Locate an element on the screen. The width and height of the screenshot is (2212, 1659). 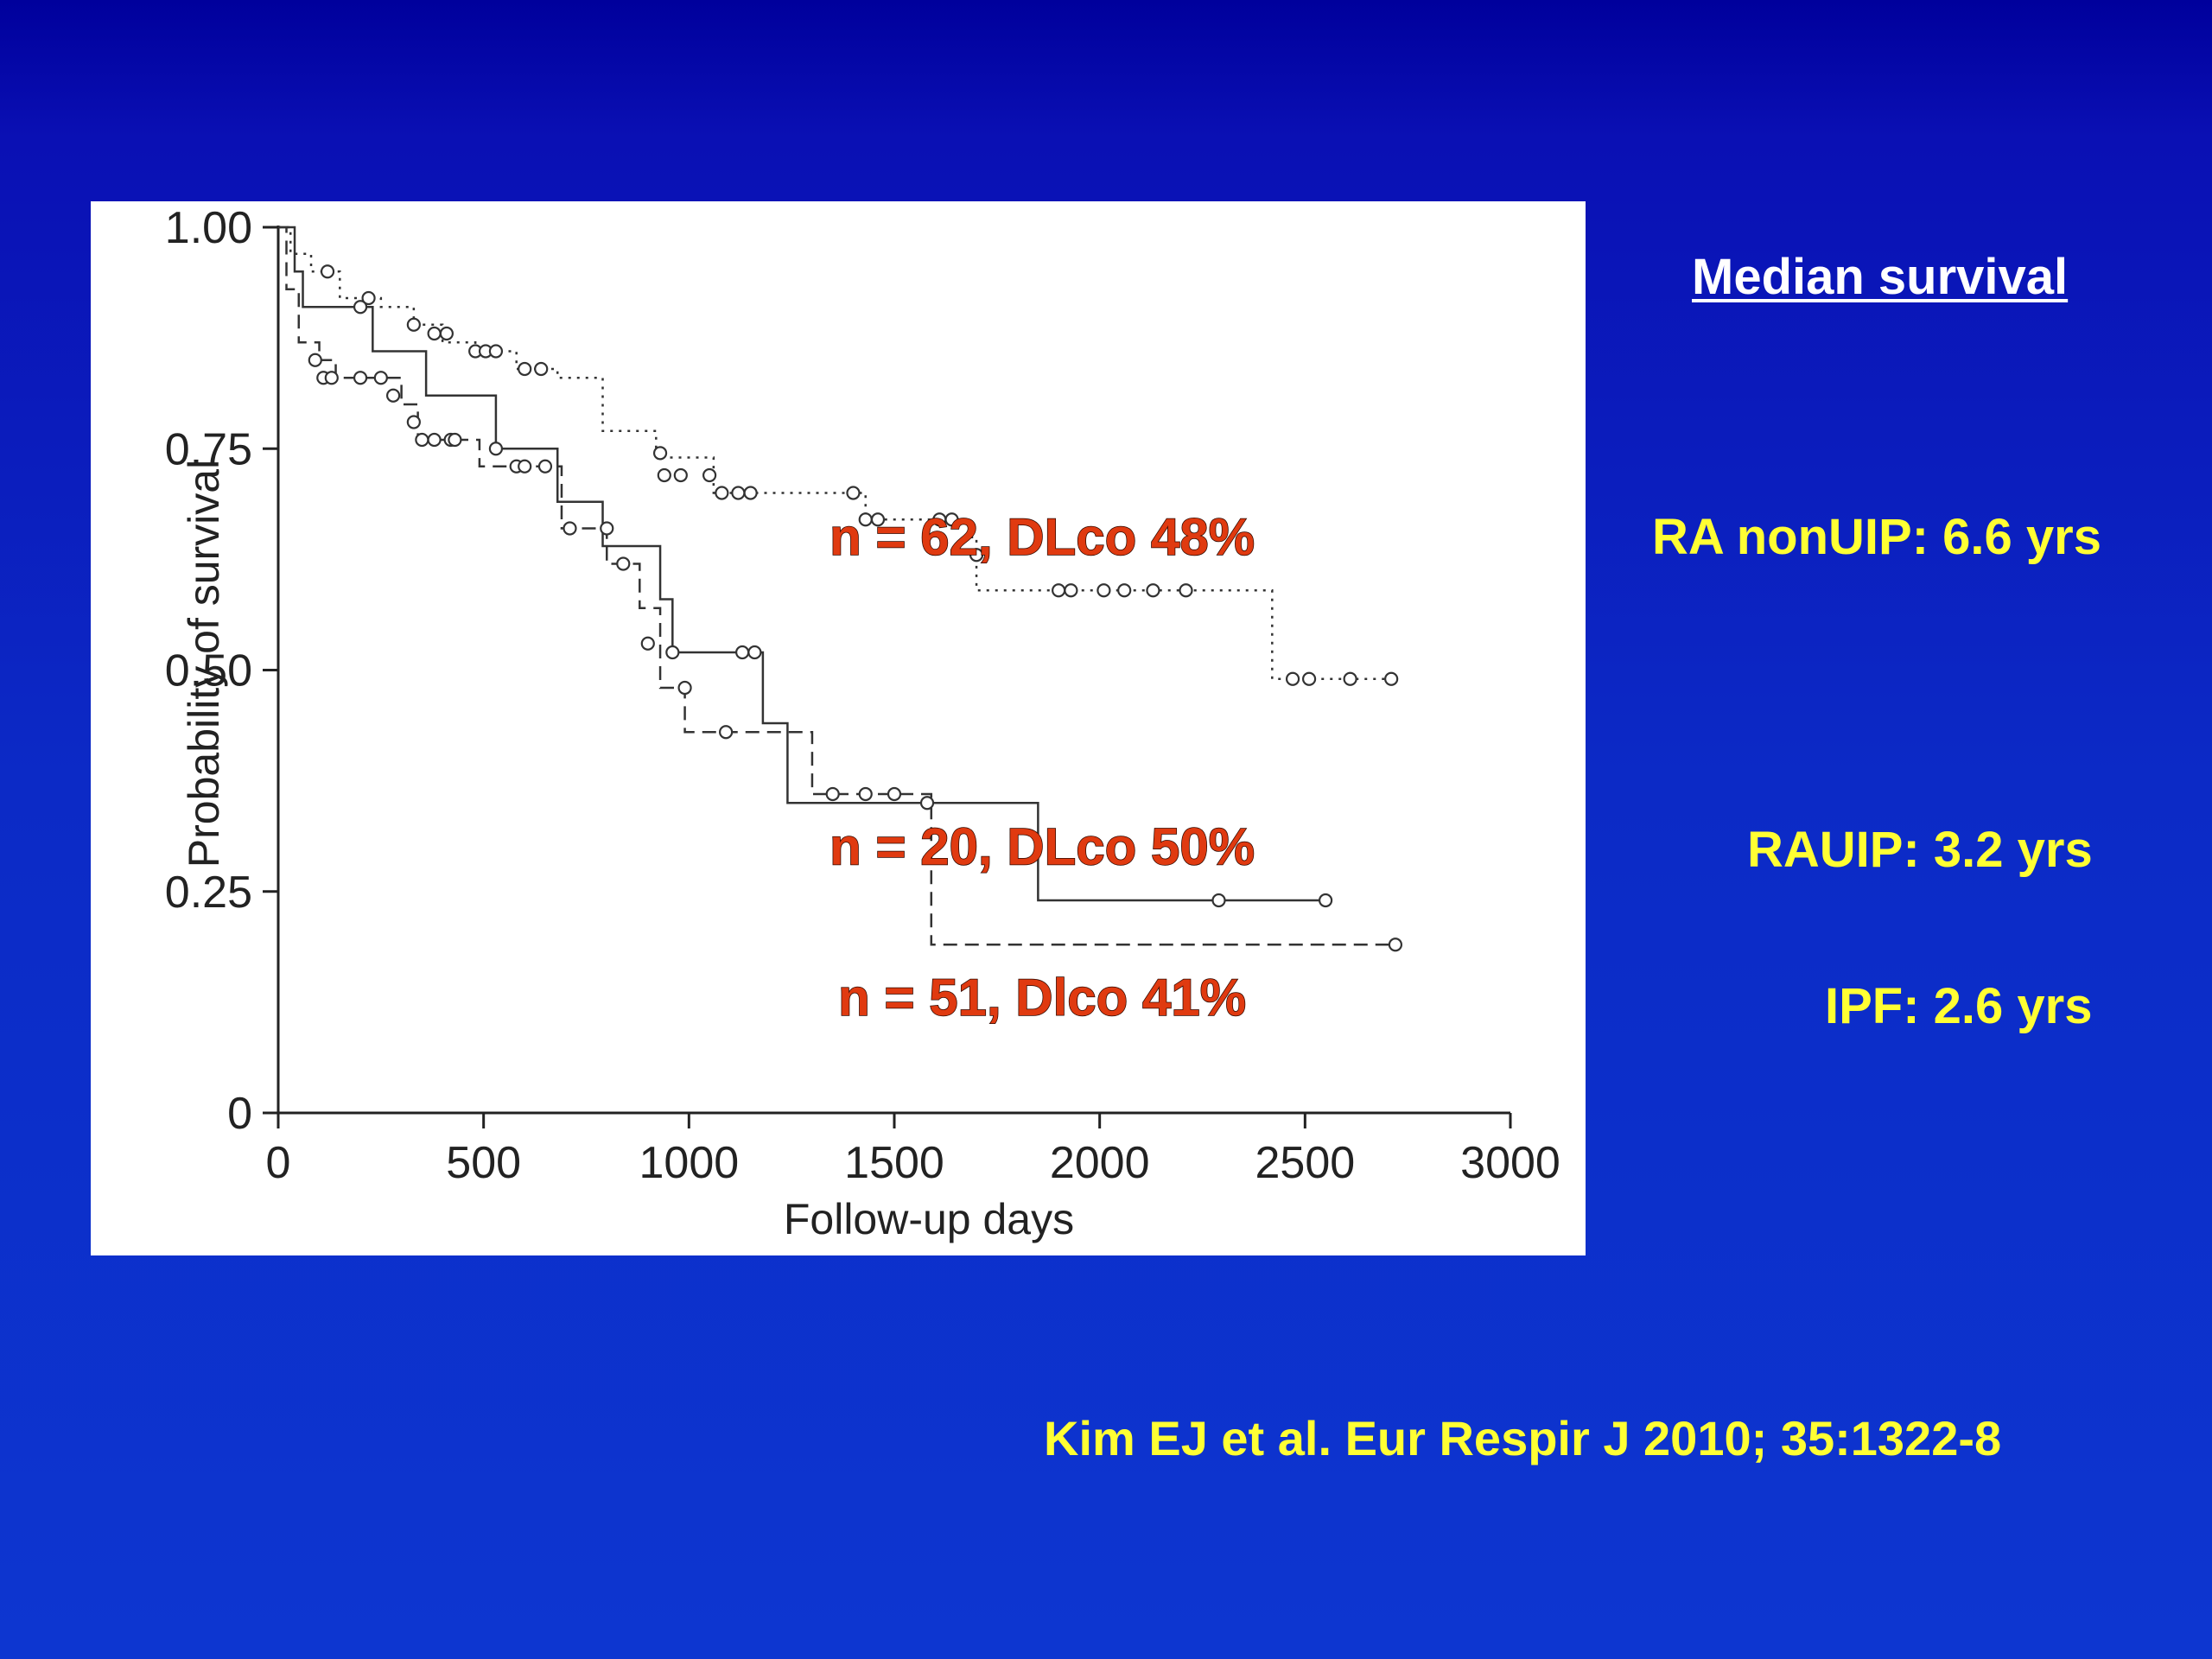
annotation-label: n = 20, DLco 50% is located at coordinates (1042, 847).